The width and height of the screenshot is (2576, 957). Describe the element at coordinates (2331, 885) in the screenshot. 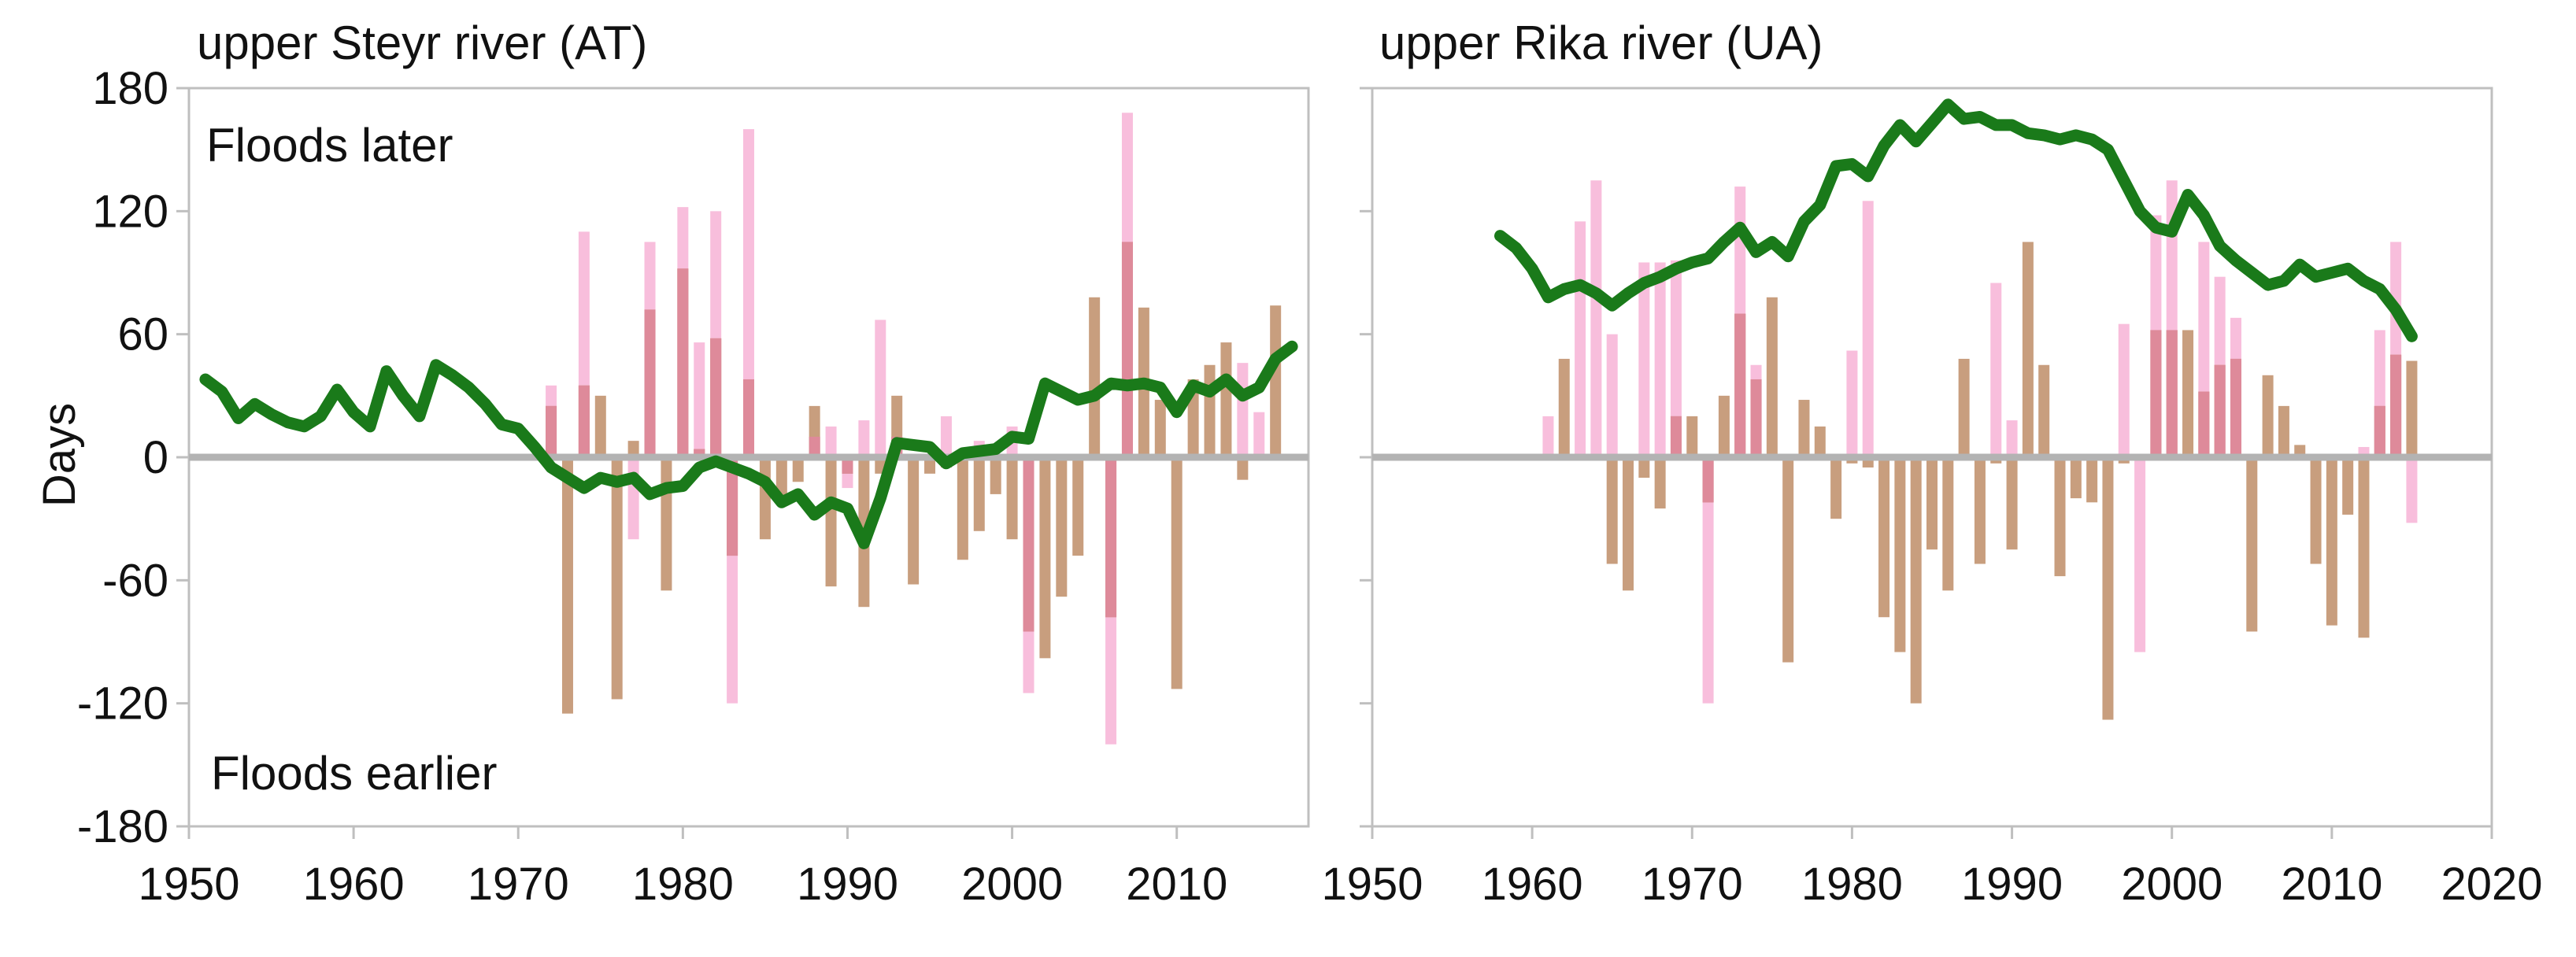

I see `rika-x-tick-label: 2010` at that location.